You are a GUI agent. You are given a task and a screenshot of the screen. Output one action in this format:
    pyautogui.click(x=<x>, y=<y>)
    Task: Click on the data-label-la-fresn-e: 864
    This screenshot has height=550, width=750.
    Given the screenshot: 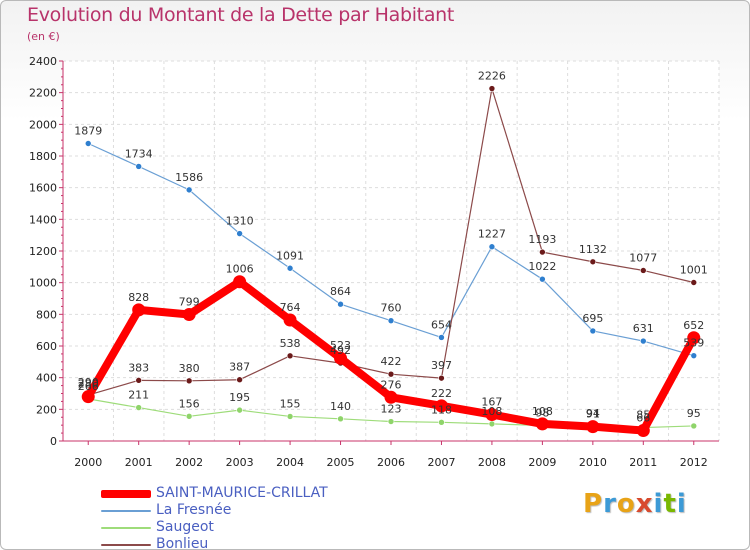 What is the action you would take?
    pyautogui.click(x=340, y=291)
    